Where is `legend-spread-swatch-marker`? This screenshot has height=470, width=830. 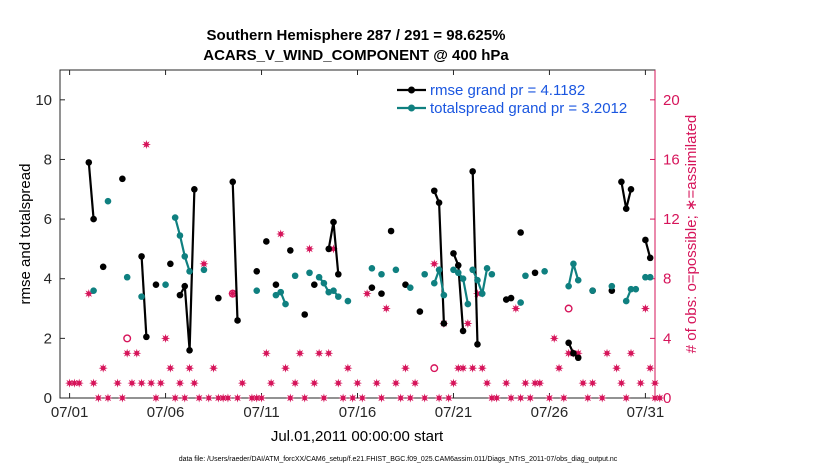
legend-spread-swatch-marker is located at coordinates (411, 108).